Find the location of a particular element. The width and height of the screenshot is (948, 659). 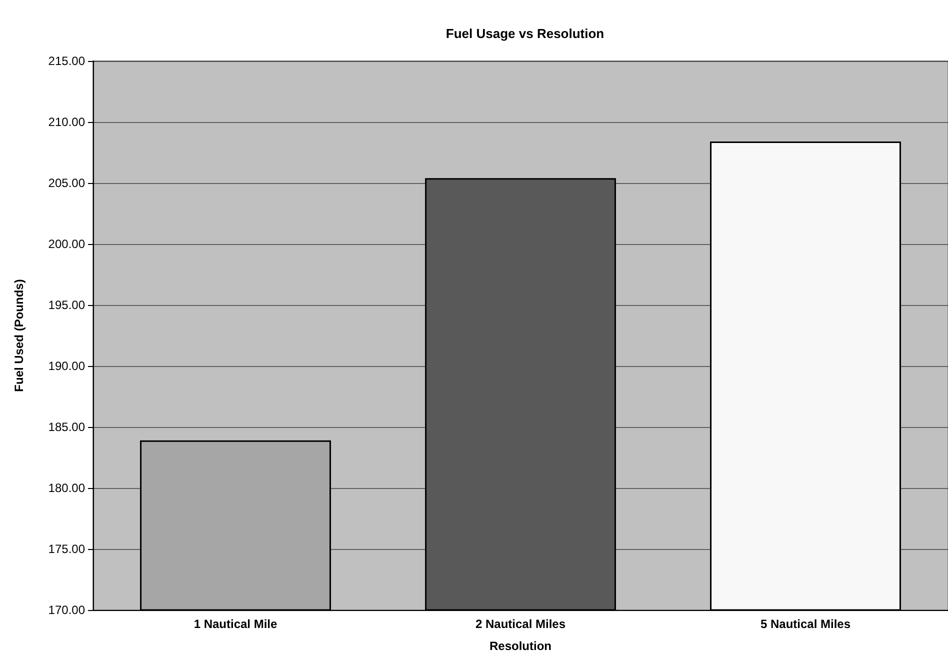

x-tick-label: 2 Nautical Miles is located at coordinates (520, 624).